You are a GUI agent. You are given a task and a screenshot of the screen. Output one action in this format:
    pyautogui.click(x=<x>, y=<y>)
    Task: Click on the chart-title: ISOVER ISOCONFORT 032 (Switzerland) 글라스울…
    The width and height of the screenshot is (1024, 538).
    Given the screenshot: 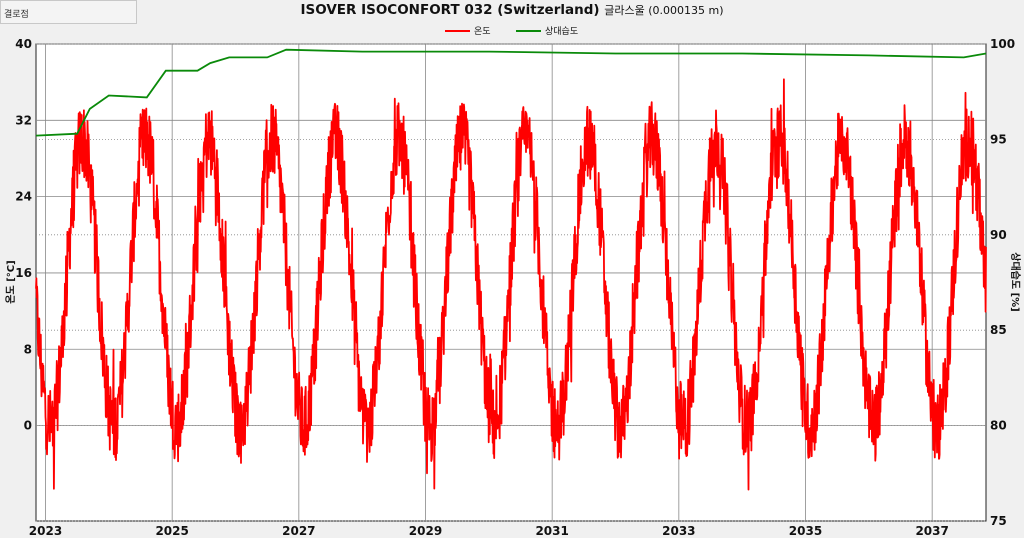 What is the action you would take?
    pyautogui.click(x=512, y=10)
    